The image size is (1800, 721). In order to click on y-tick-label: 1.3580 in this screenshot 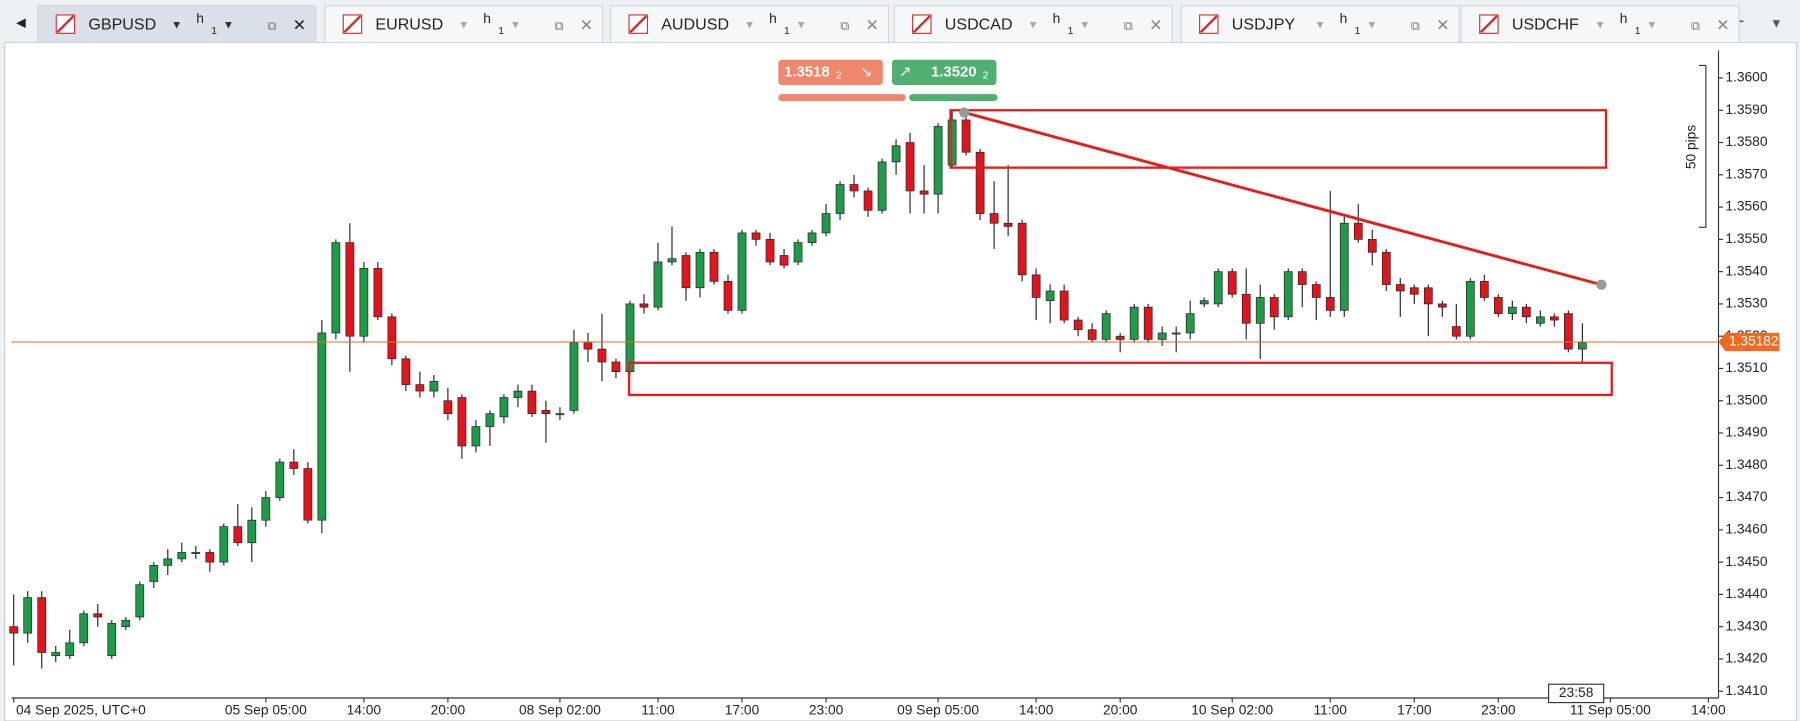, I will do `click(1746, 141)`.